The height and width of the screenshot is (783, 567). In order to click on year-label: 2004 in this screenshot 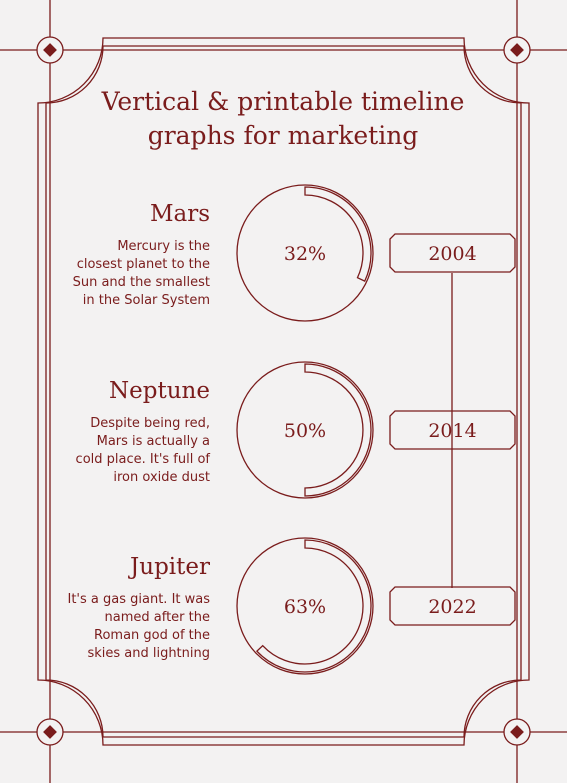, I will do `click(452, 254)`.